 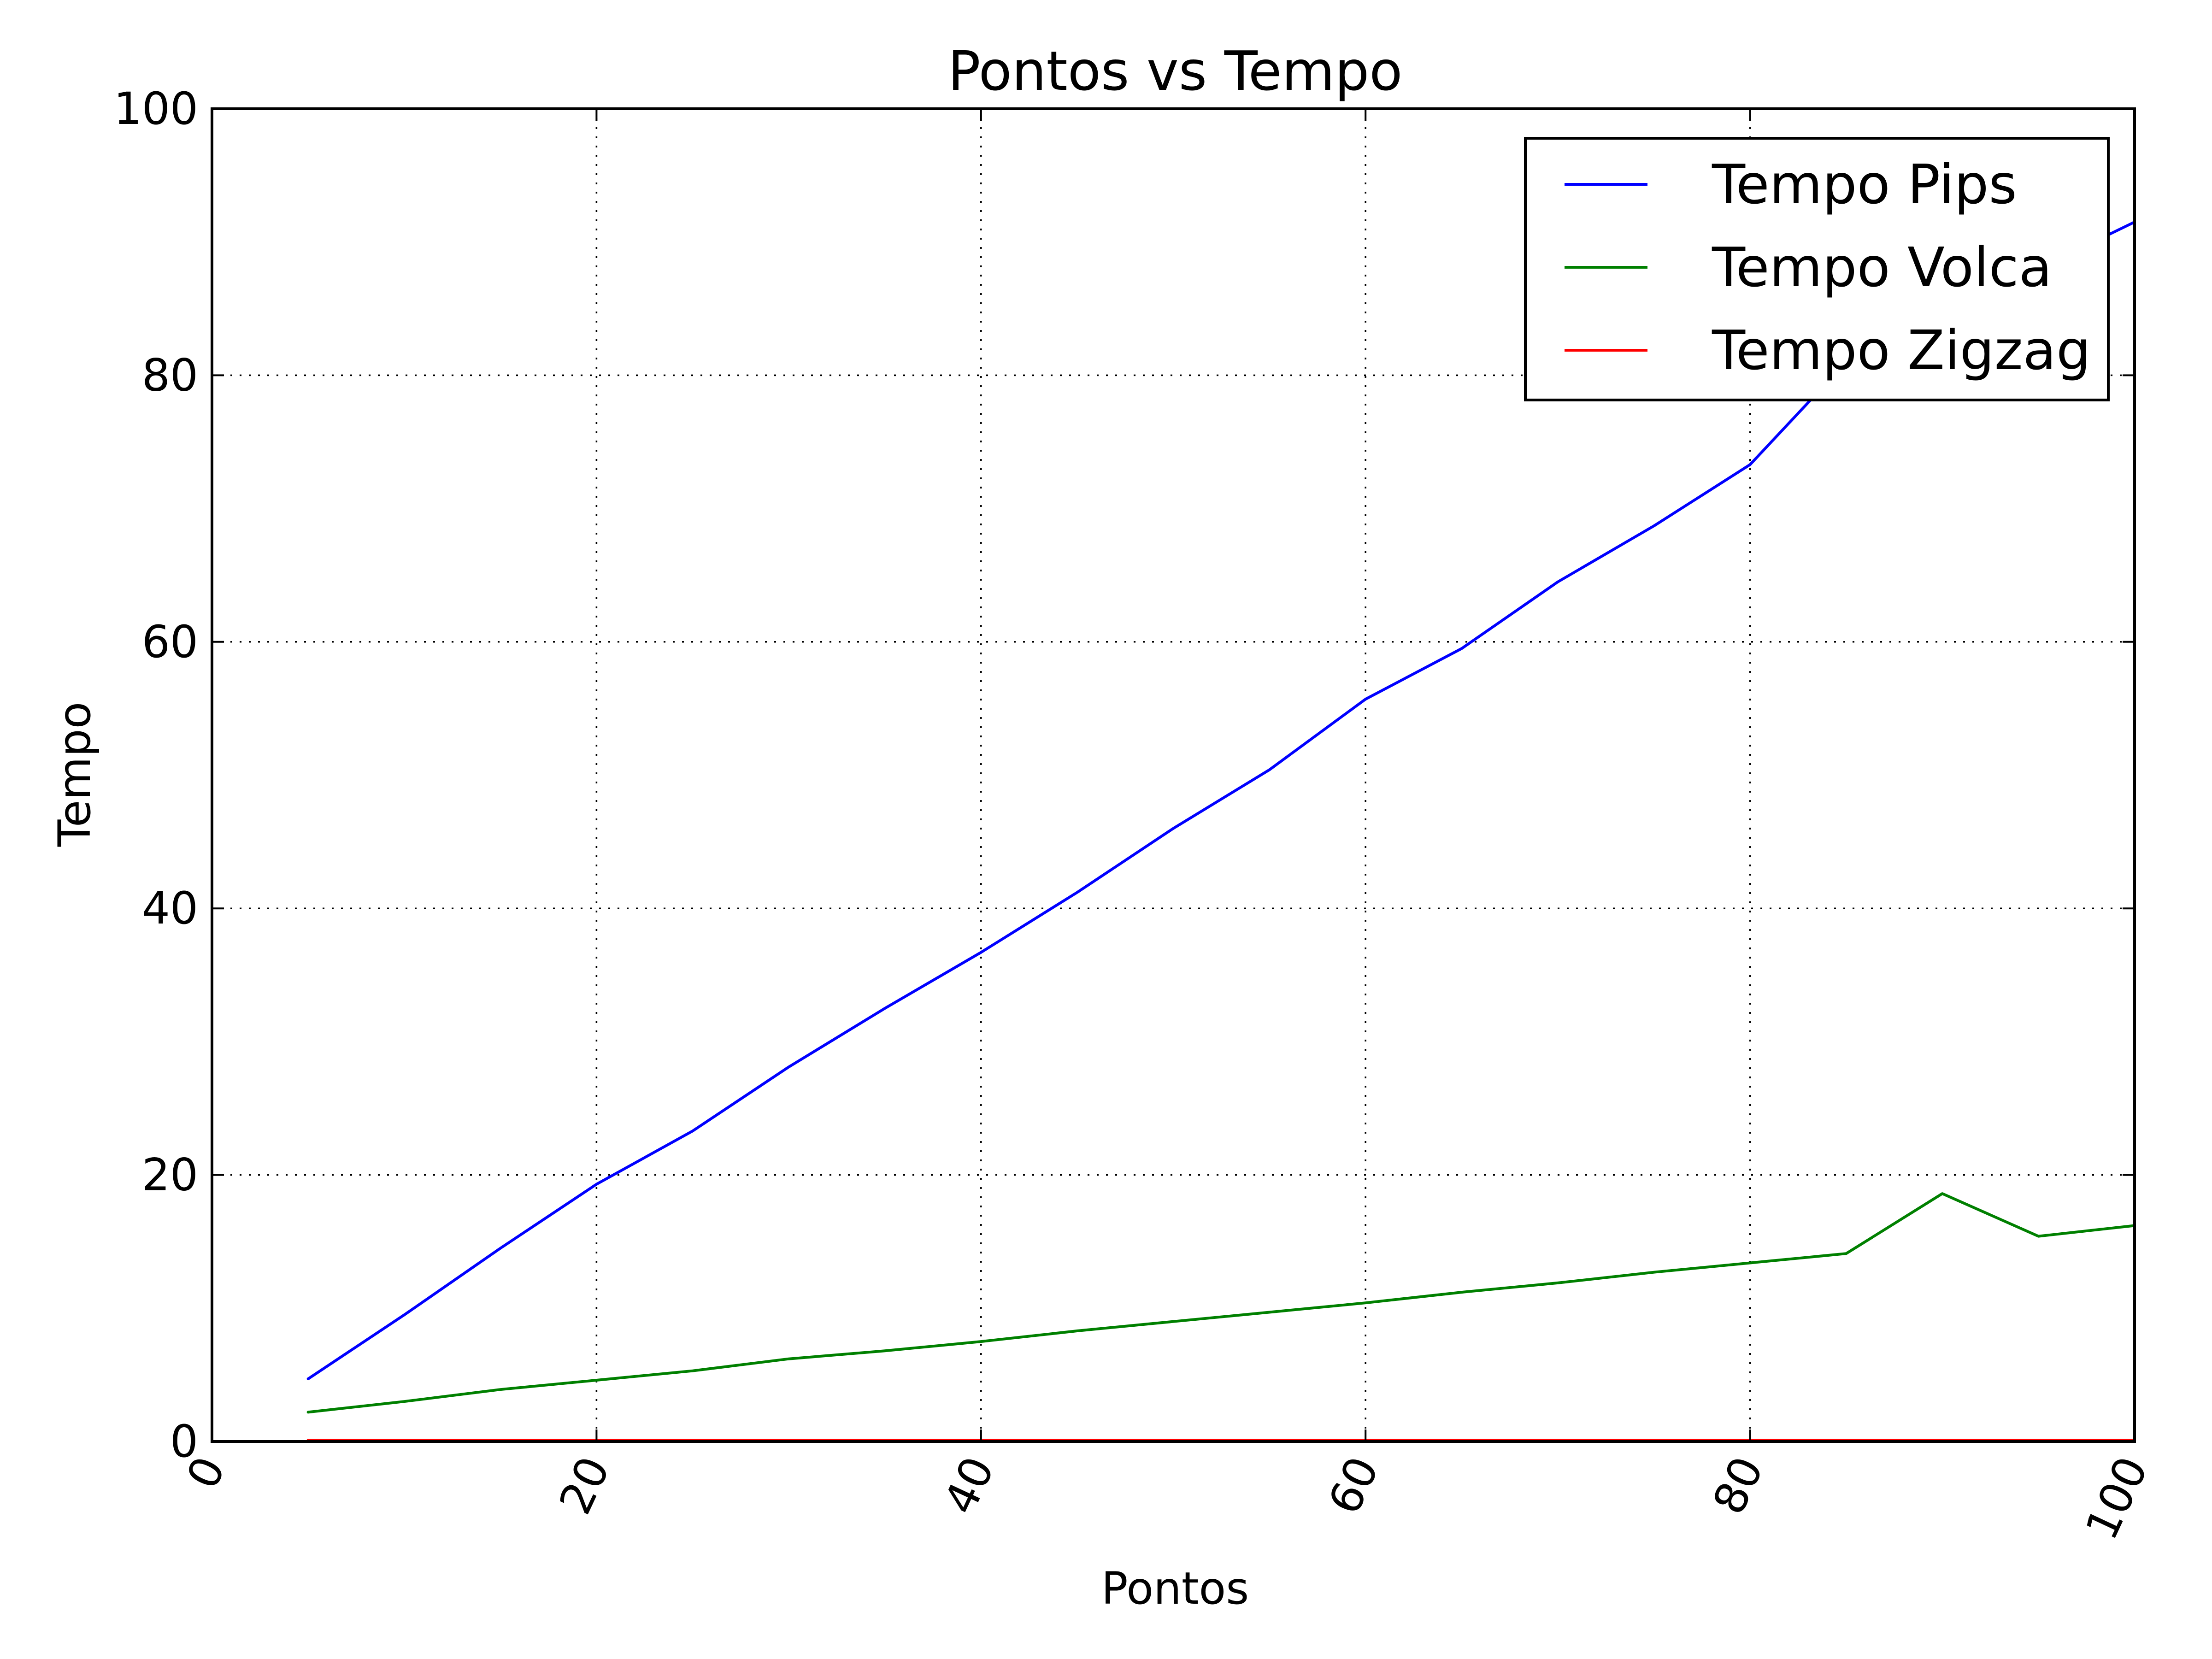 What do you see at coordinates (1901, 350) in the screenshot?
I see `legend-label: Tempo Zigzag` at bounding box center [1901, 350].